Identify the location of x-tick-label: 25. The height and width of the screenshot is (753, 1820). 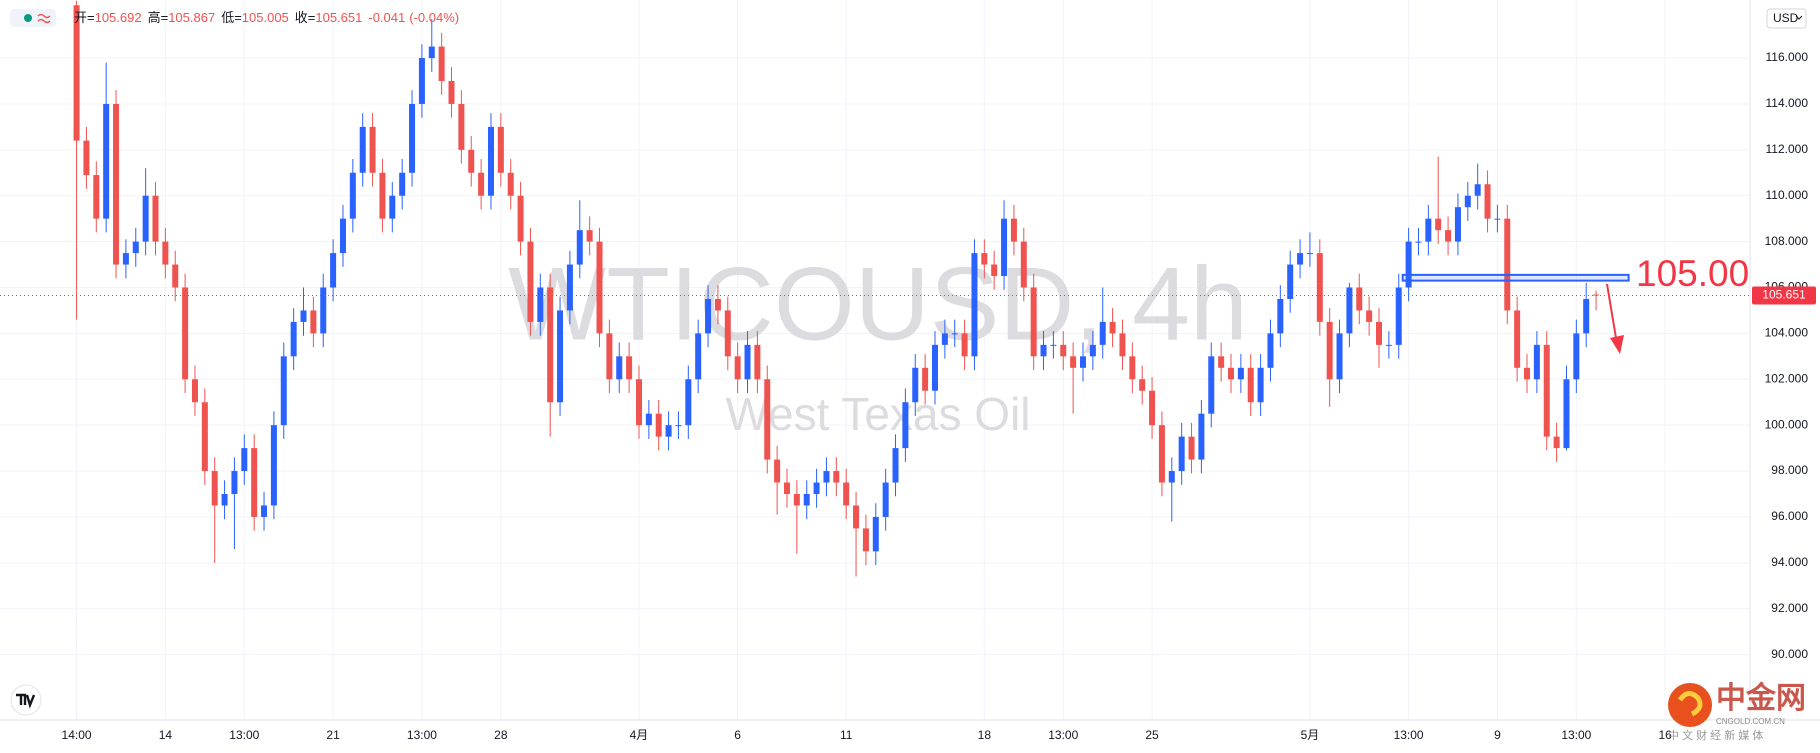
(1152, 735).